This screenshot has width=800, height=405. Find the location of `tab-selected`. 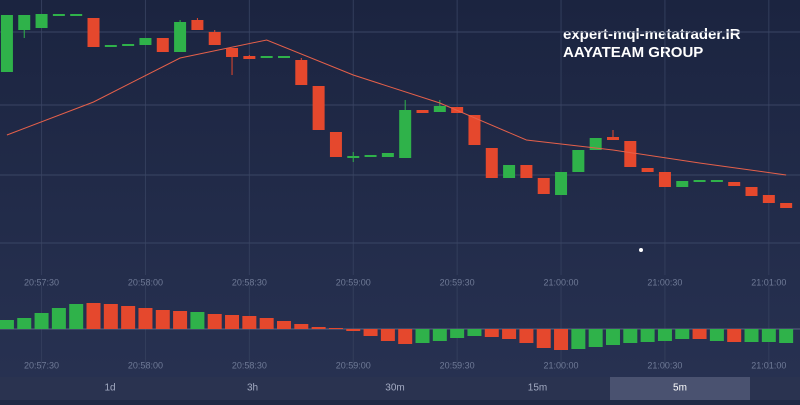

tab-selected is located at coordinates (680, 388).